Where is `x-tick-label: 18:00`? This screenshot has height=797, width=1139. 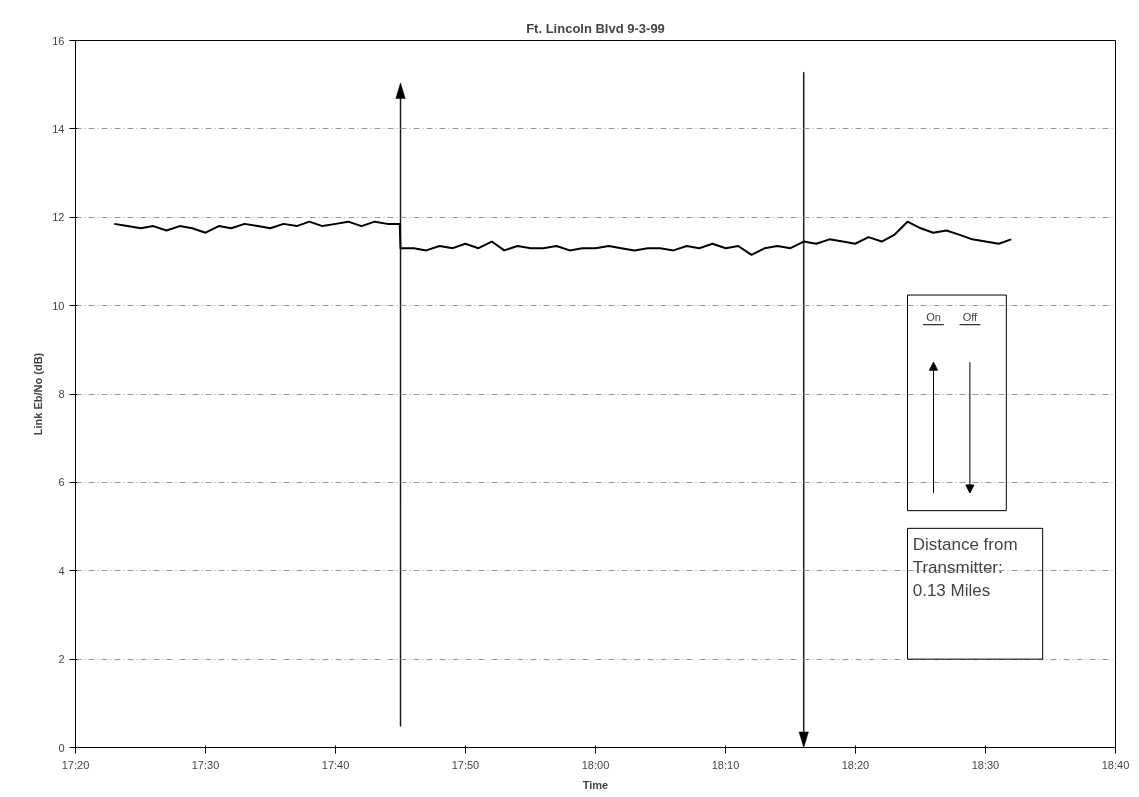 x-tick-label: 18:00 is located at coordinates (595, 764).